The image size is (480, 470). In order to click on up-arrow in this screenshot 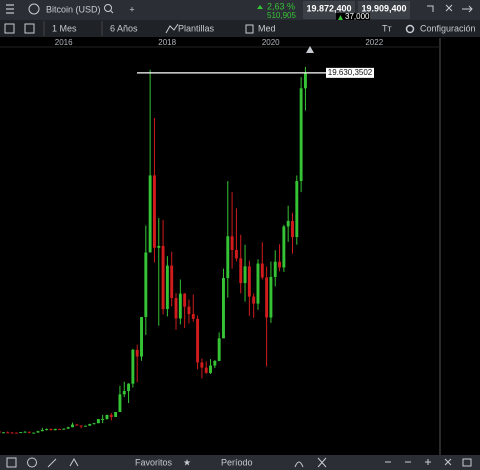, I will do `click(260, 7)`.